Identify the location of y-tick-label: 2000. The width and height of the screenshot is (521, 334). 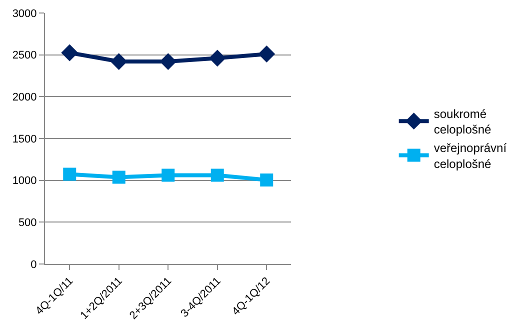
(24, 98).